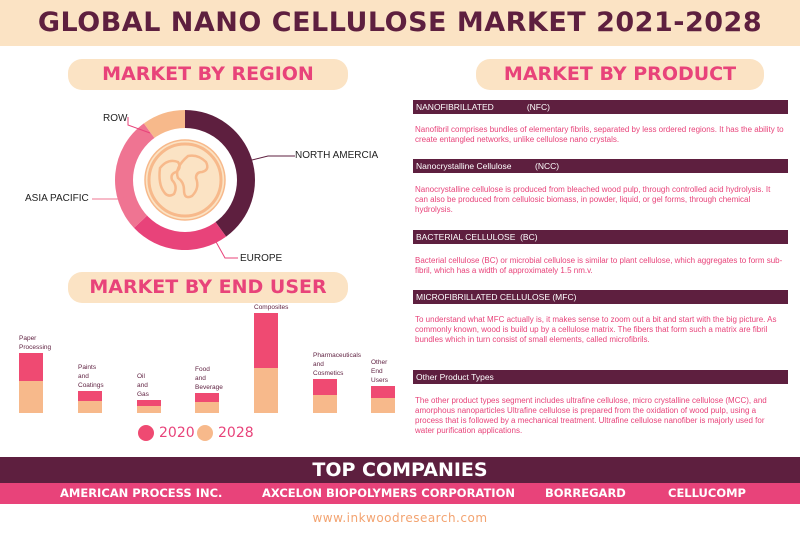 The image size is (800, 533). I want to click on product-heading-nfc: NANOFIBRILLATED (NFC), so click(600, 107).